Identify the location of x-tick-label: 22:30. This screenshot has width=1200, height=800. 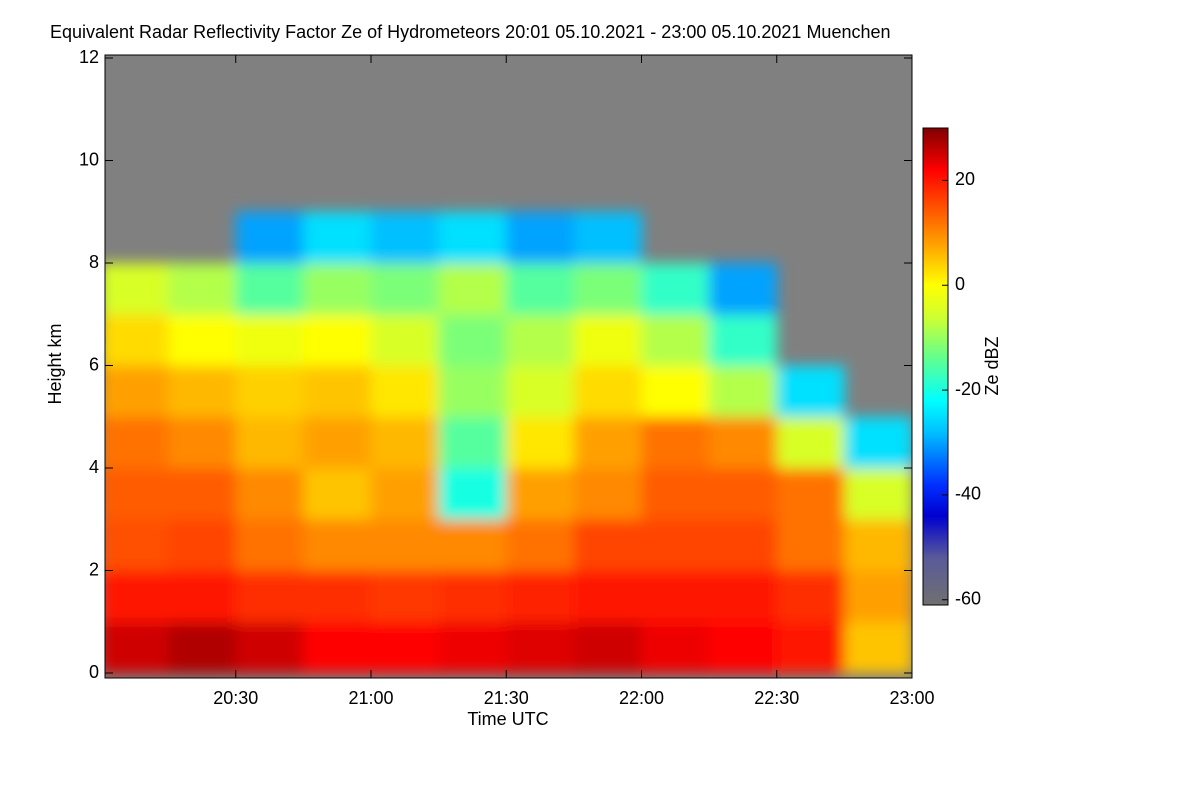
(776, 698).